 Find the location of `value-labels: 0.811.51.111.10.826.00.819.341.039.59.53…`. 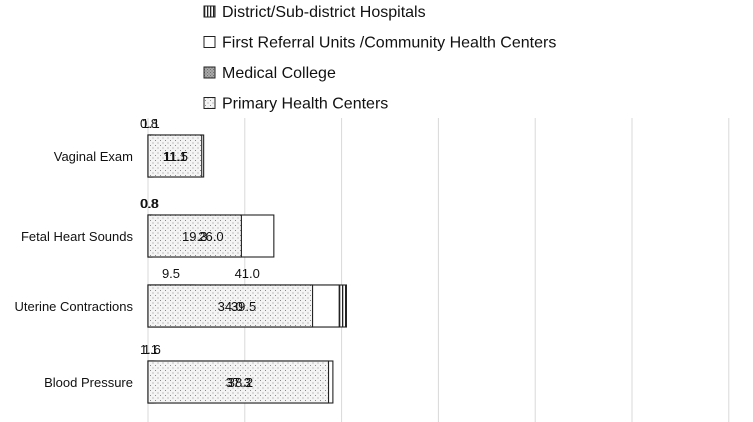

value-labels: 0.811.51.111.10.826.00.819.341.039.59.53… is located at coordinates (200, 253).